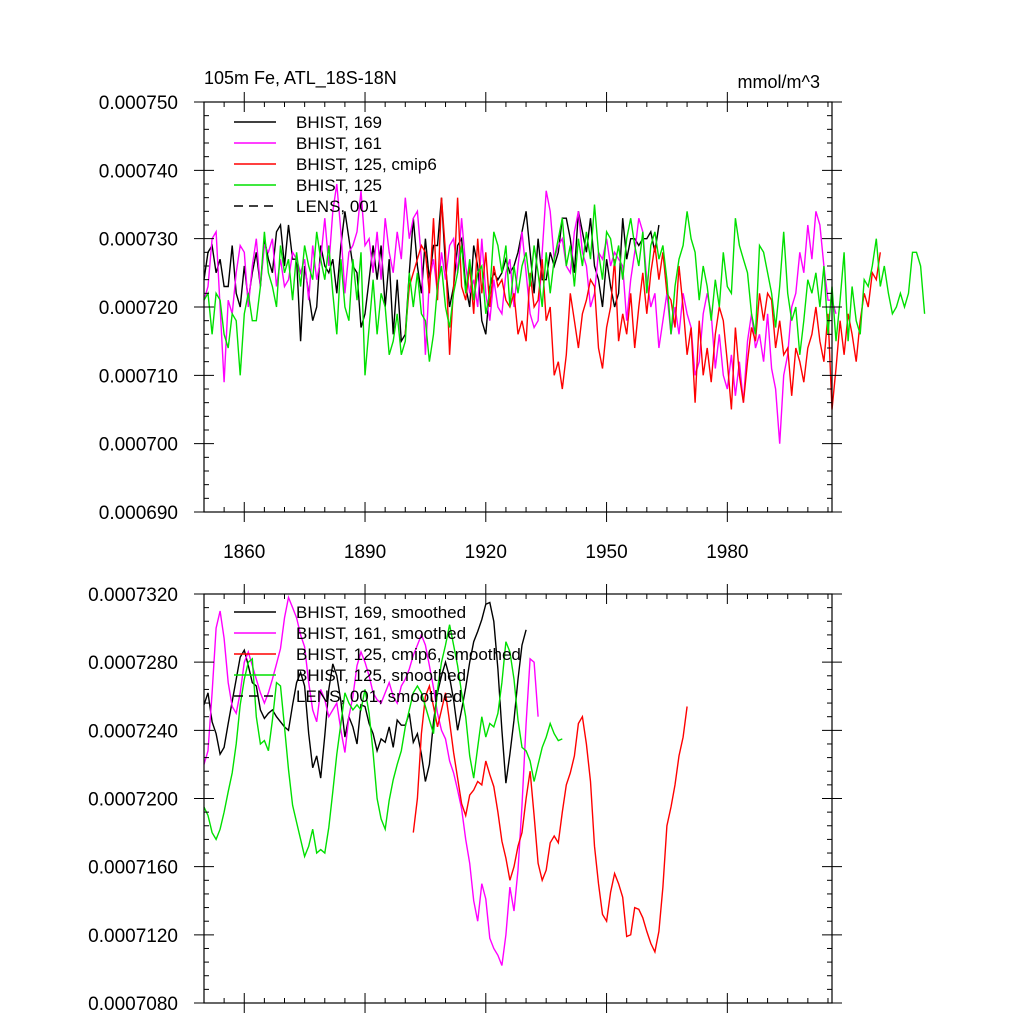 This screenshot has height=1024, width=1024. I want to click on y-tick-label: 0.000730, so click(138, 240).